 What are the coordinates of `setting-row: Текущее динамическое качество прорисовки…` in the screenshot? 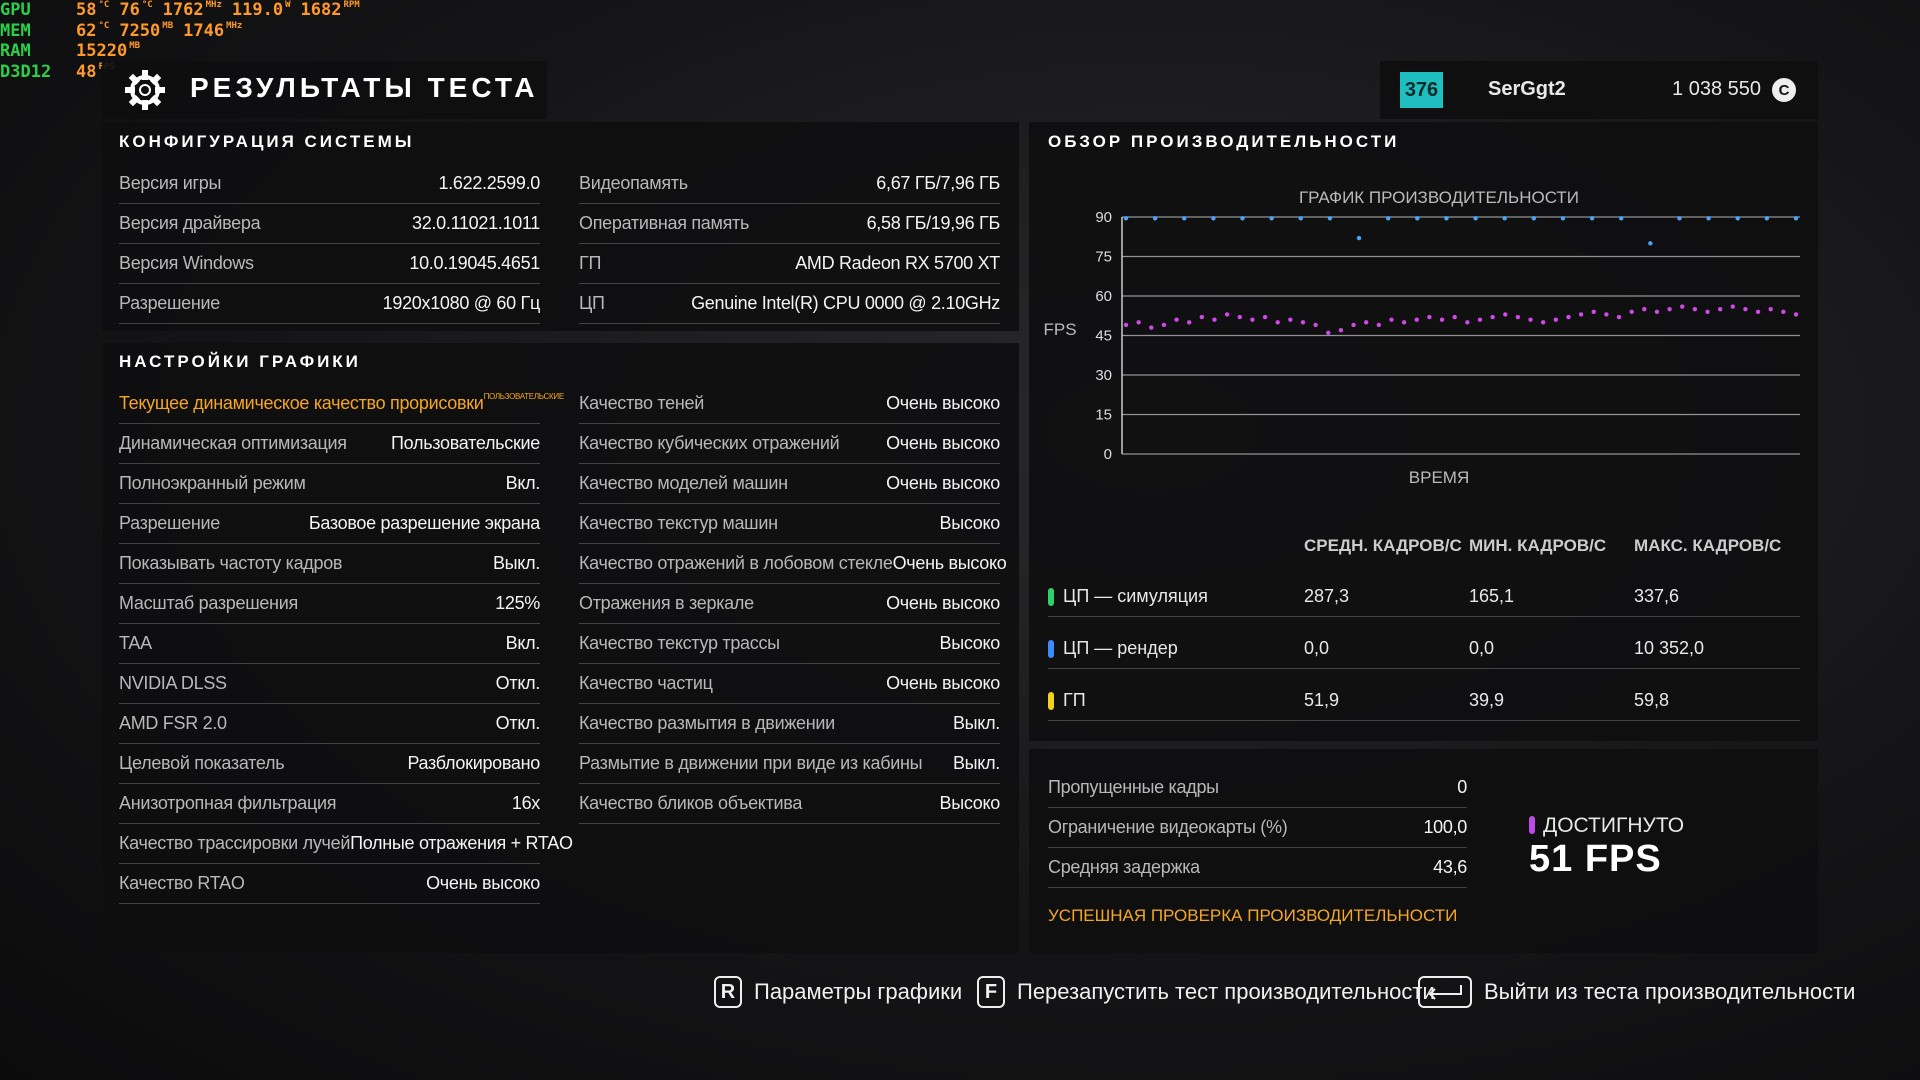 It's located at (341, 404).